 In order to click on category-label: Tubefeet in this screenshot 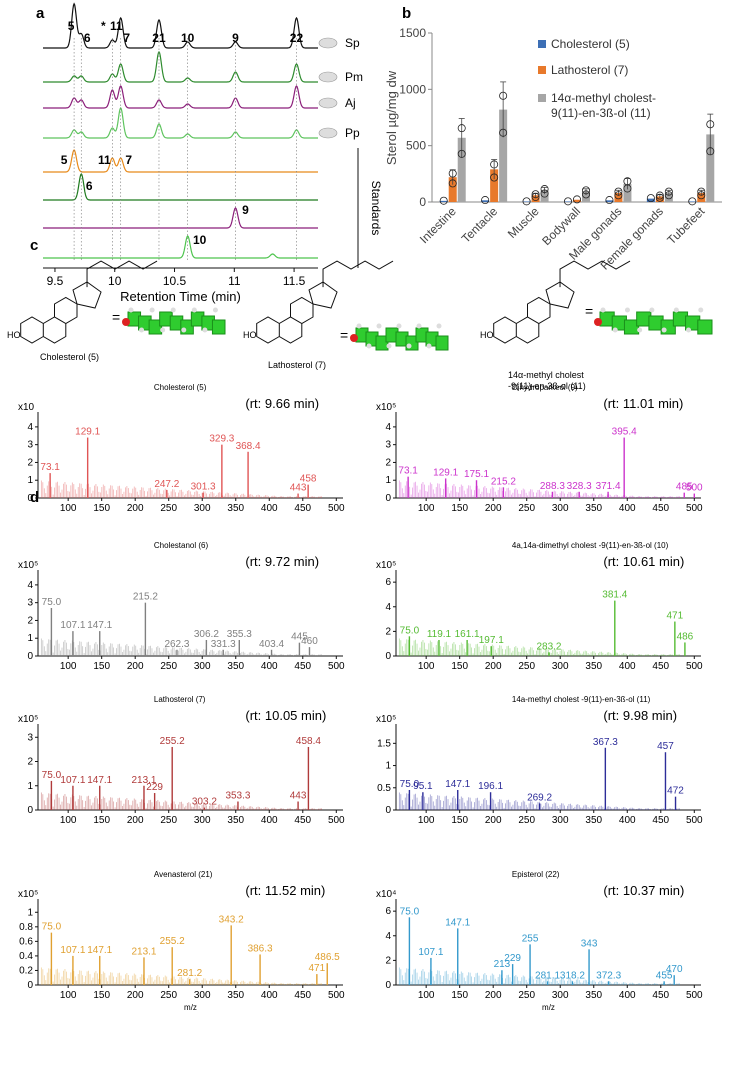, I will do `click(686, 226)`.